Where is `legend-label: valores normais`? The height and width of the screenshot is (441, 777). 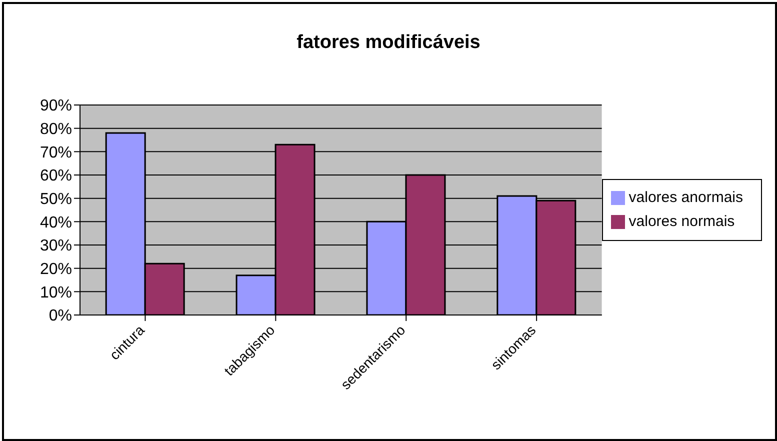 legend-label: valores normais is located at coordinates (681, 221).